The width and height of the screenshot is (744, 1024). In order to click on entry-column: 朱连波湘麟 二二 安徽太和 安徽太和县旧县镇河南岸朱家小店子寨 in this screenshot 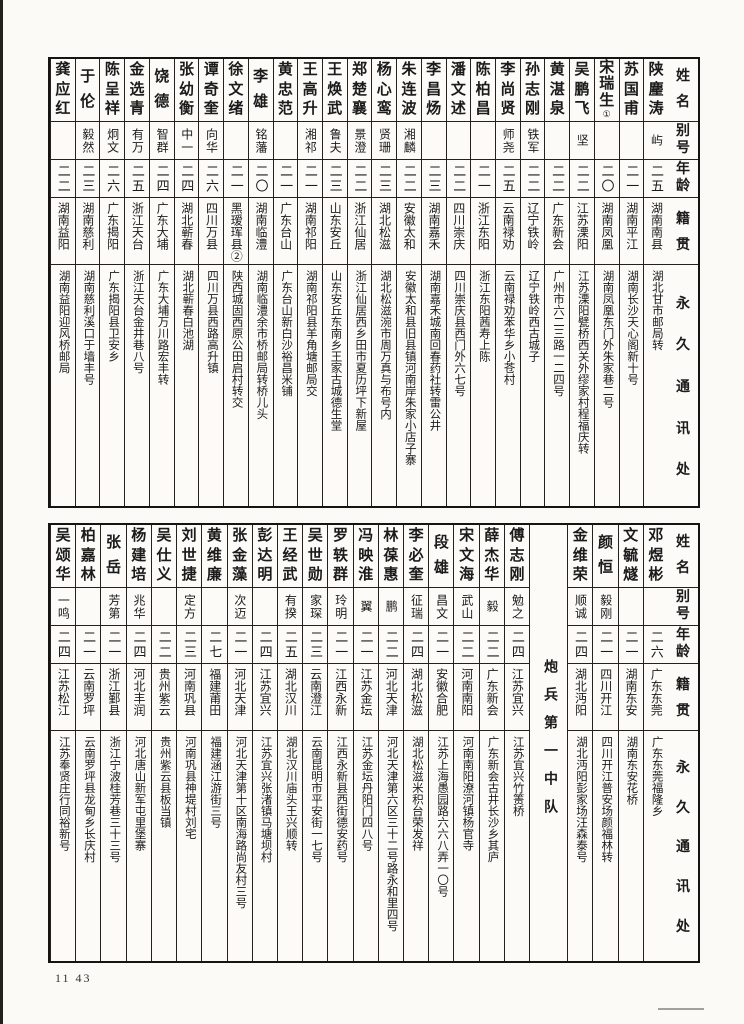, I will do `click(408, 282)`.